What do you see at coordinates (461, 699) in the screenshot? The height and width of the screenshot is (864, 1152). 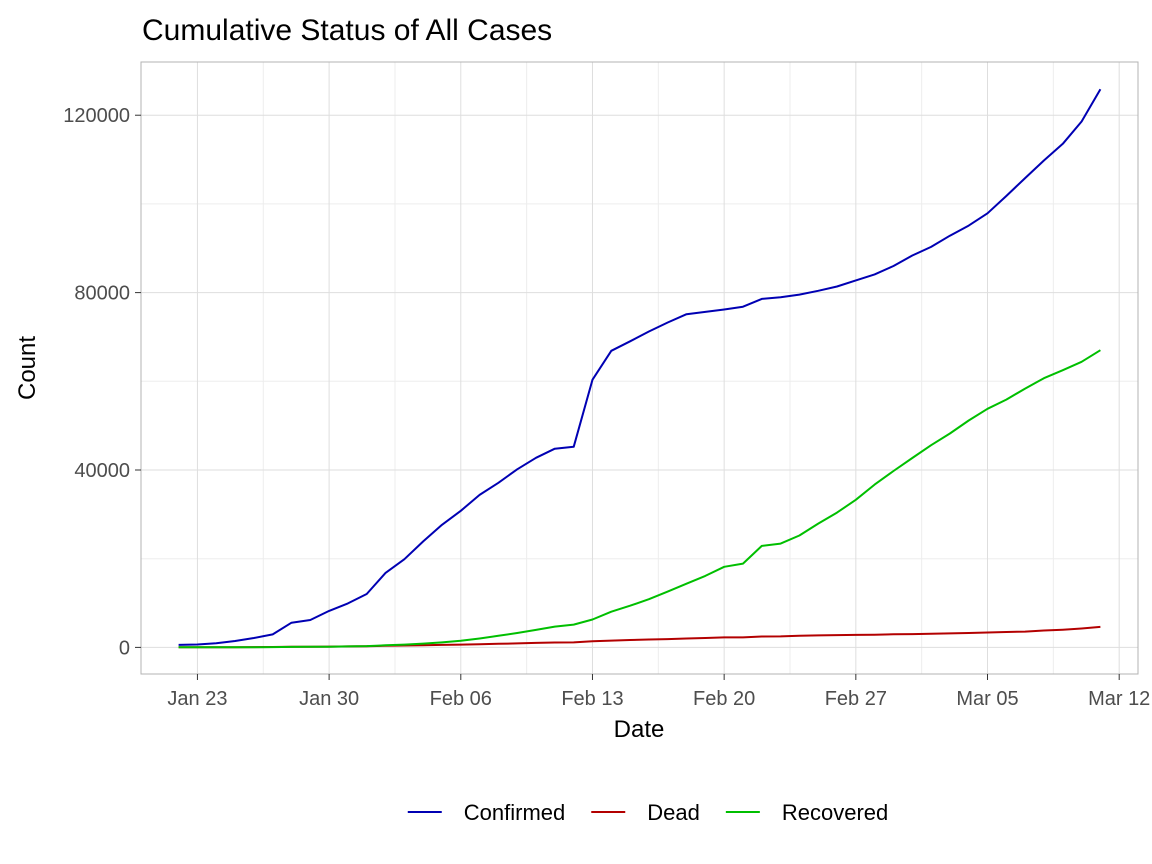 I see `x-tick-label: Feb 06` at bounding box center [461, 699].